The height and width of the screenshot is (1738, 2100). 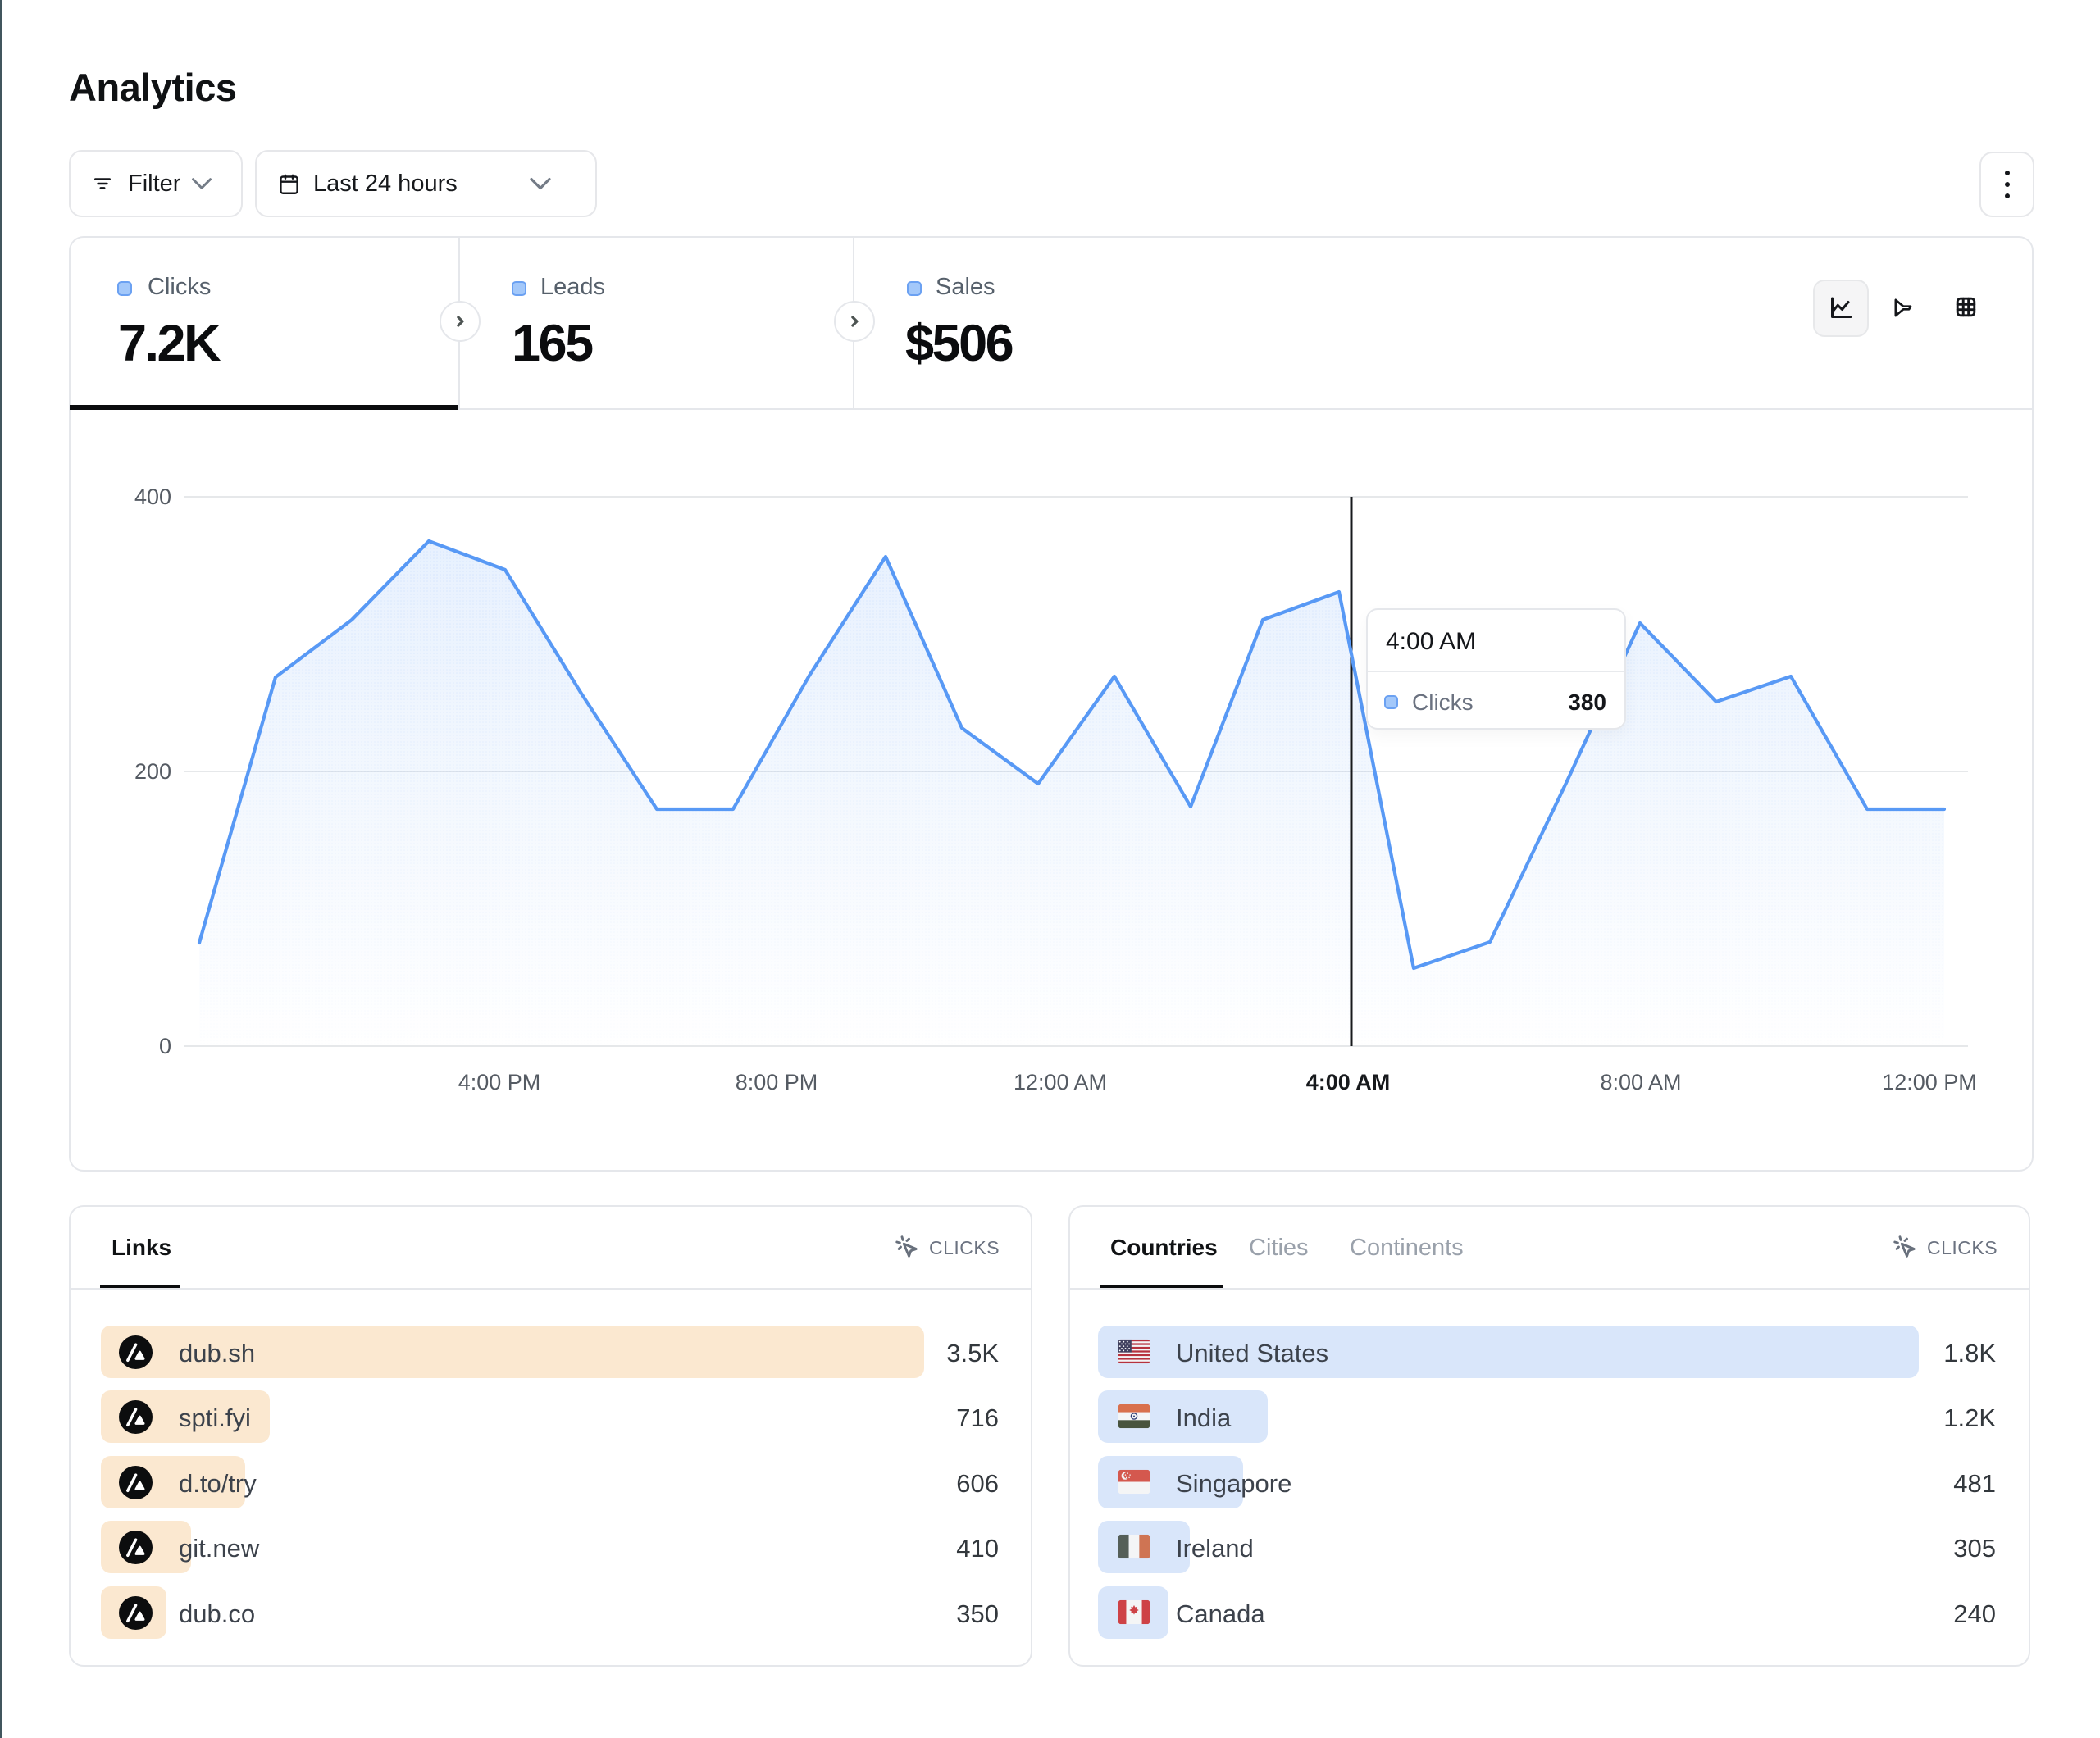 I want to click on svg-text: 12:00 PM, so click(x=1929, y=1082).